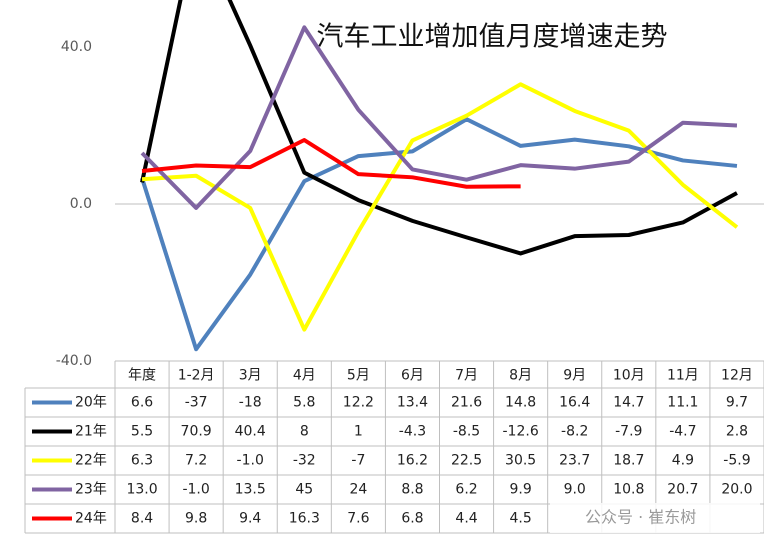  What do you see at coordinates (412, 432) in the screenshot?
I see `data-label: -4.3` at bounding box center [412, 432].